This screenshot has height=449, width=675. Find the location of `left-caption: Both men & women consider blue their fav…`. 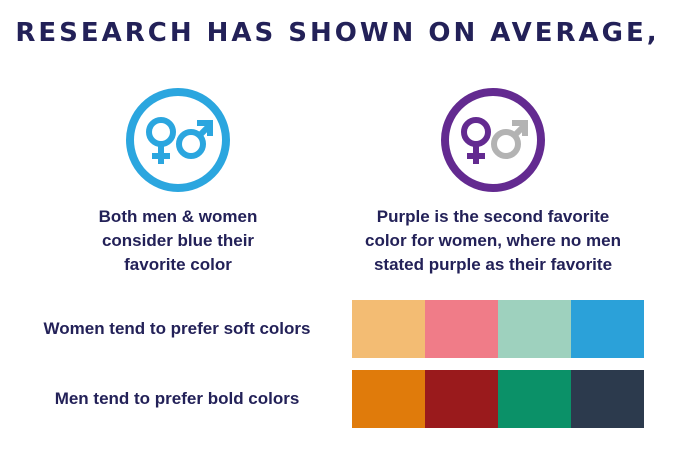

left-caption: Both men & women consider blue their fav… is located at coordinates (178, 240).